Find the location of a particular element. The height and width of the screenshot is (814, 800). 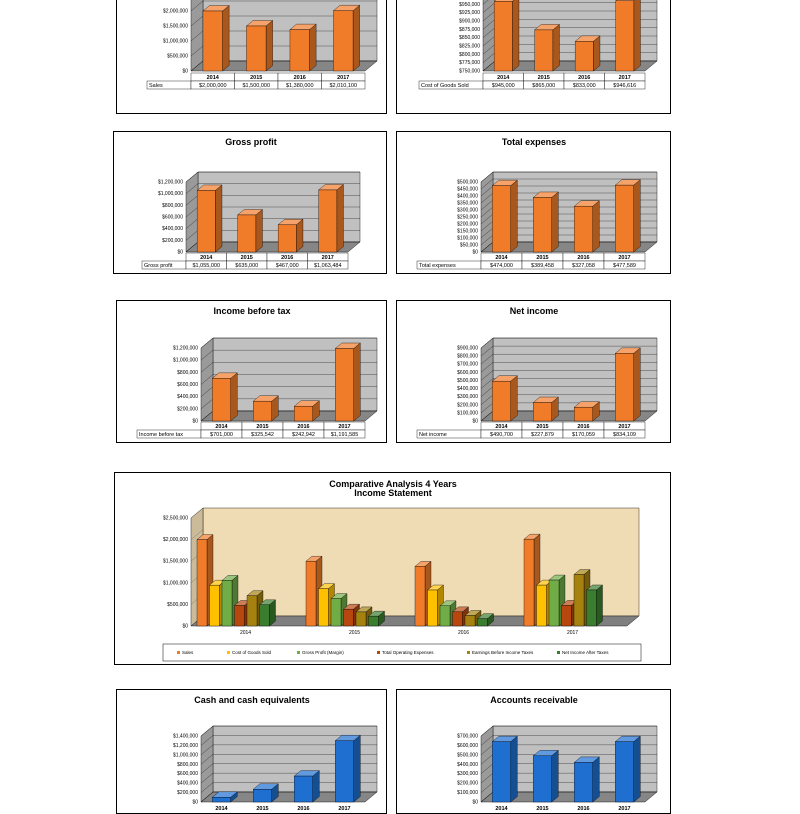

sales-category-label: 2016 is located at coordinates (300, 78).